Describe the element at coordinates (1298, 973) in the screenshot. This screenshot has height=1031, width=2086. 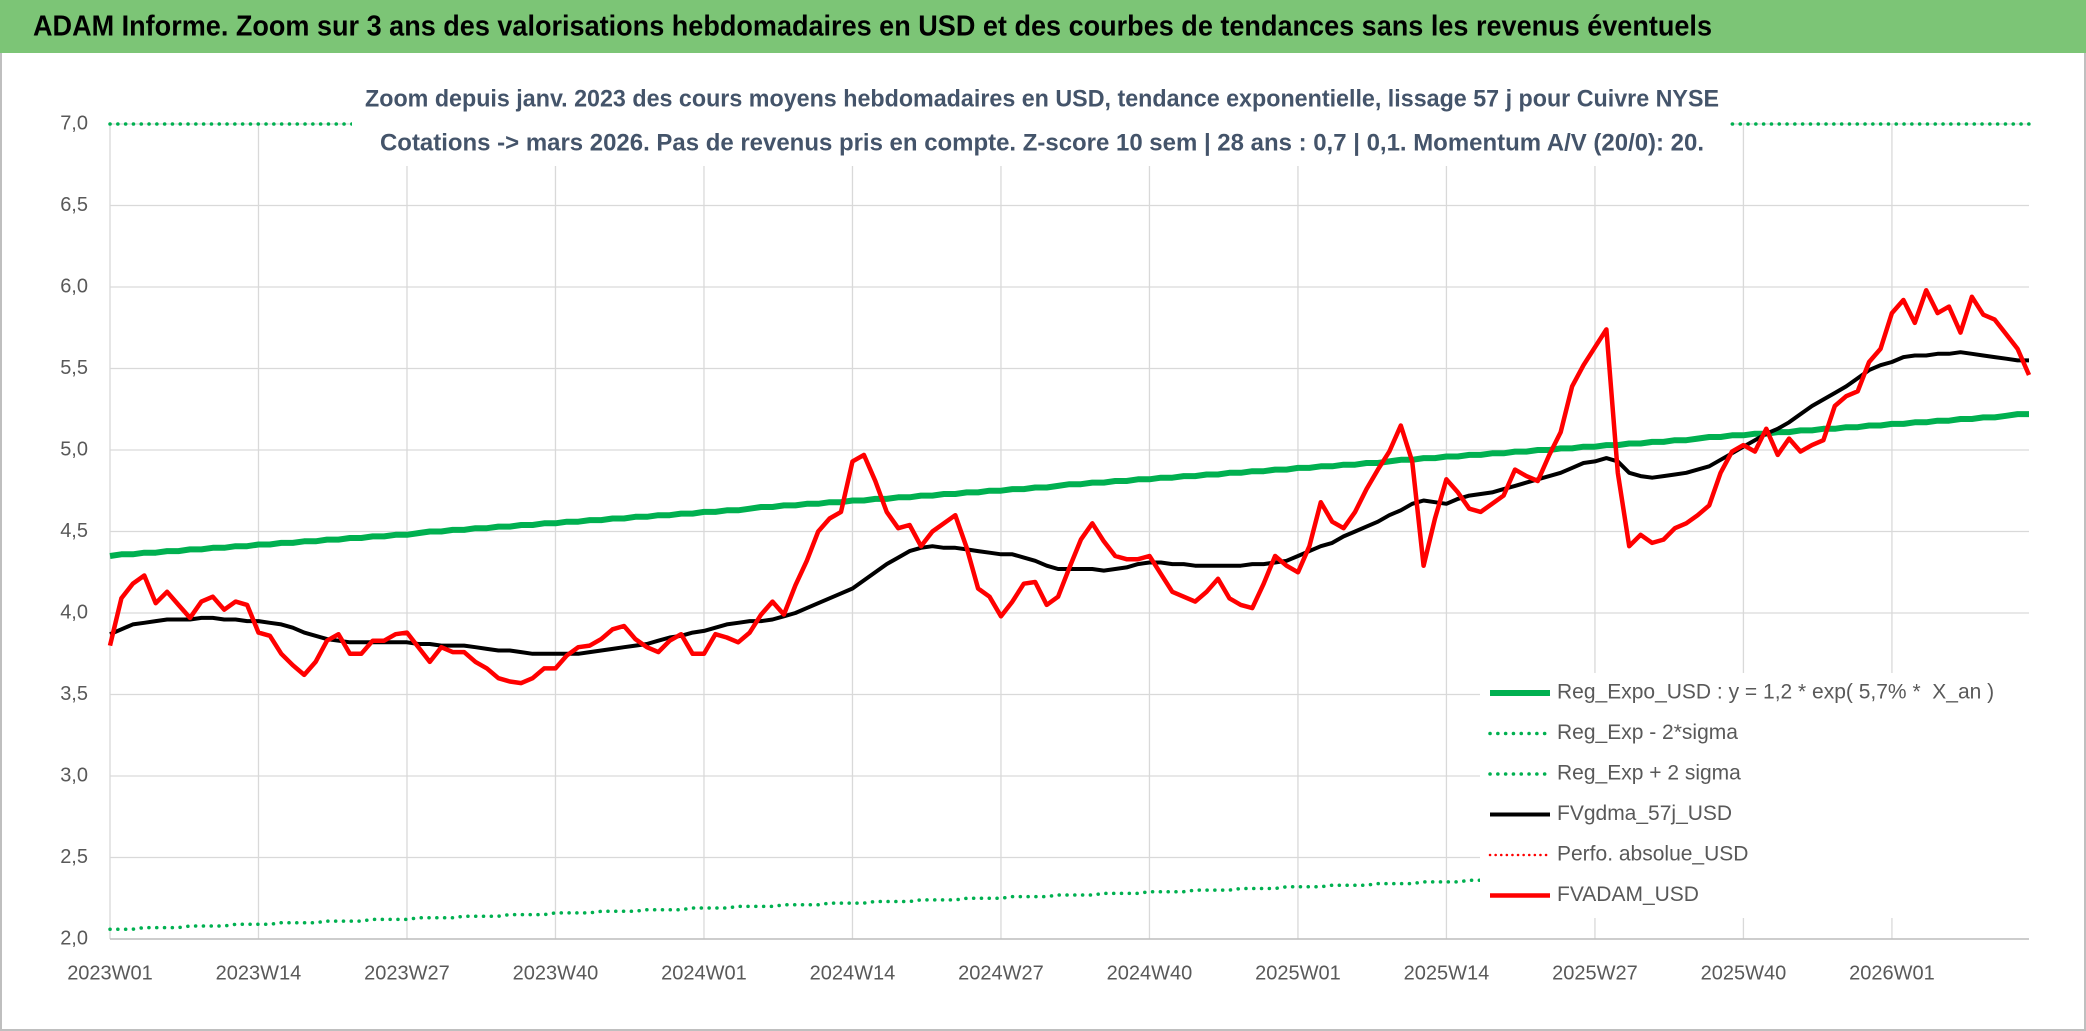
I see `x-tick-label: 2025W01` at that location.